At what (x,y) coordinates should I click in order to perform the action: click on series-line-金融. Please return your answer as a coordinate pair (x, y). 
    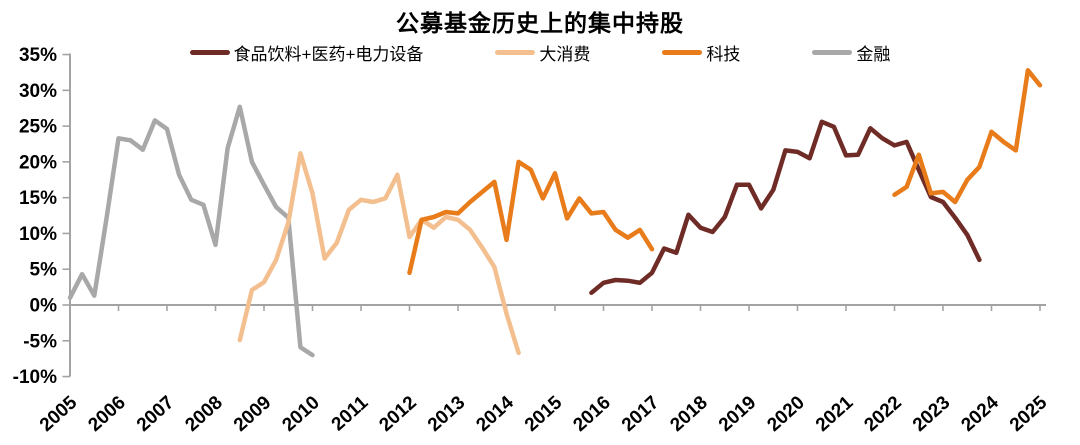
    Looking at the image, I should click on (191, 231).